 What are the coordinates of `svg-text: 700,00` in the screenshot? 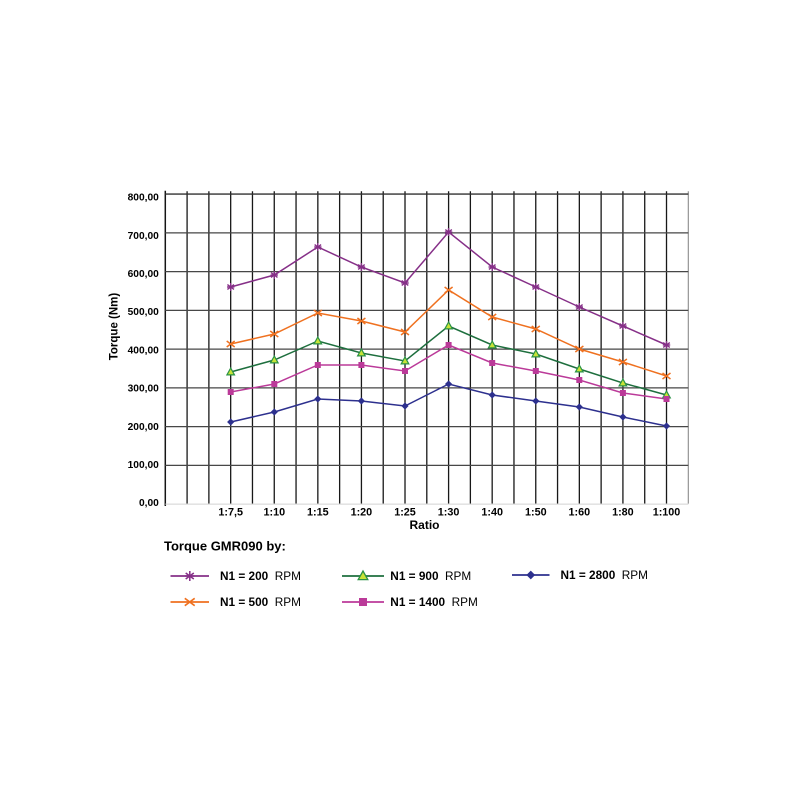 It's located at (143, 236).